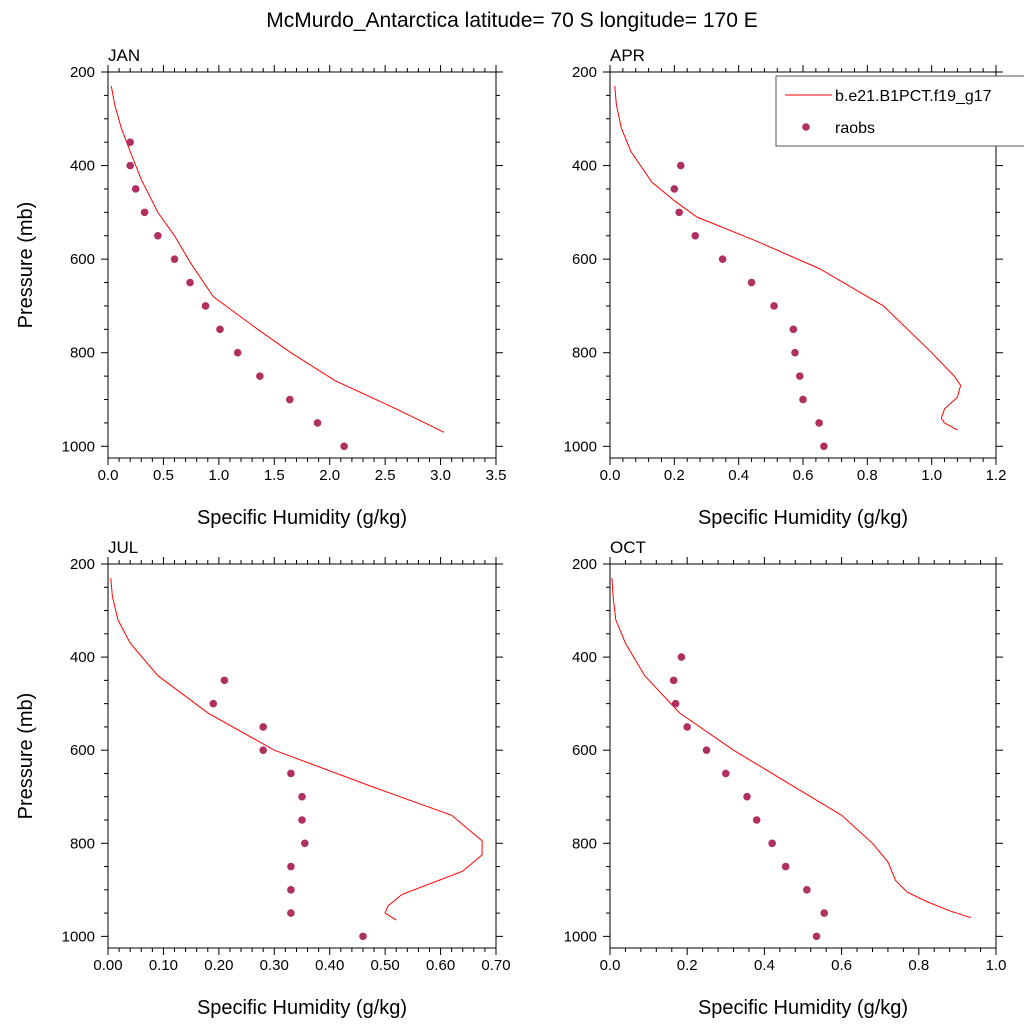  Describe the element at coordinates (440, 475) in the screenshot. I see `x-tick-label: 3.0` at that location.